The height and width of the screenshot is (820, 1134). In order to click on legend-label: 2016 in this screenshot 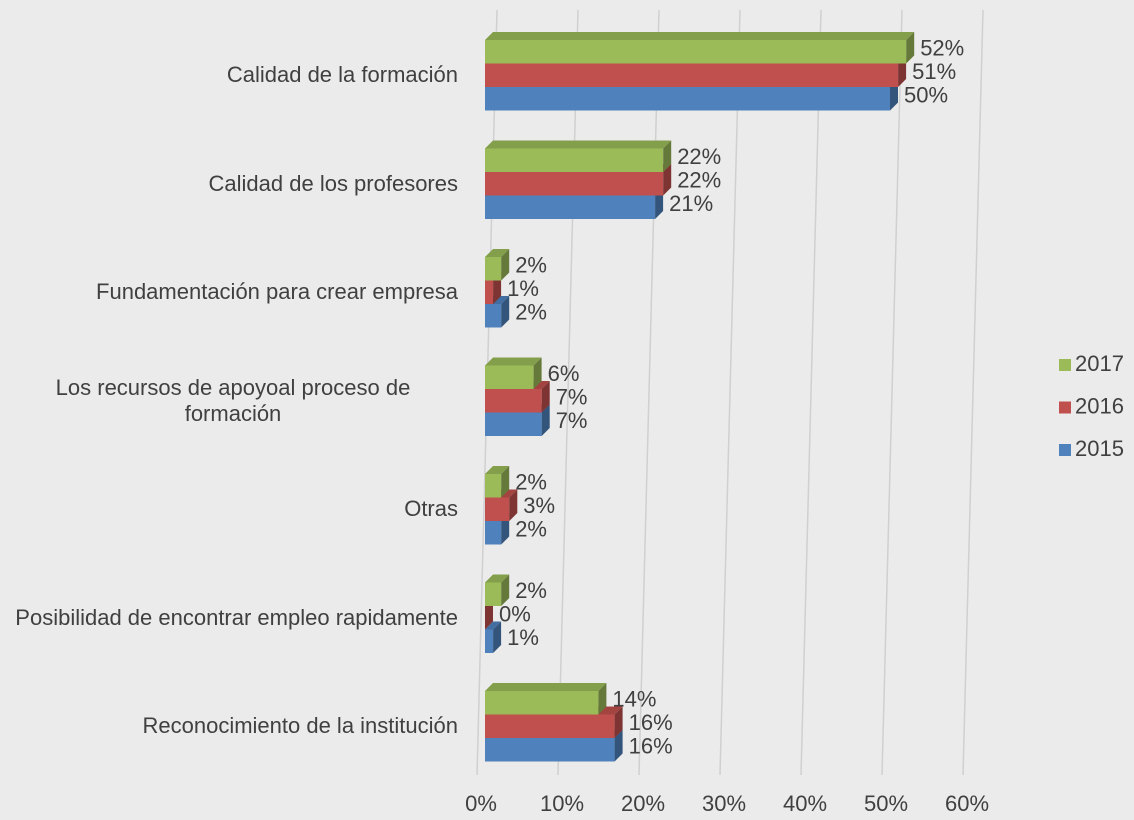, I will do `click(1099, 405)`.